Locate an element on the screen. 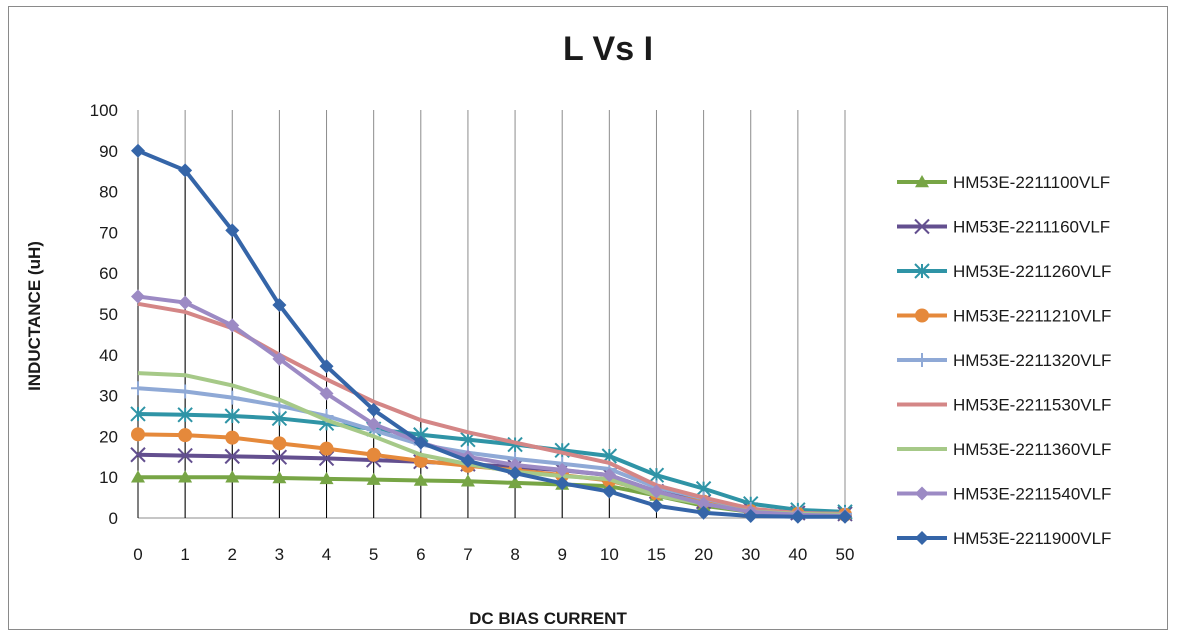 The width and height of the screenshot is (1178, 634). y-tick-label: 70 is located at coordinates (108, 232).